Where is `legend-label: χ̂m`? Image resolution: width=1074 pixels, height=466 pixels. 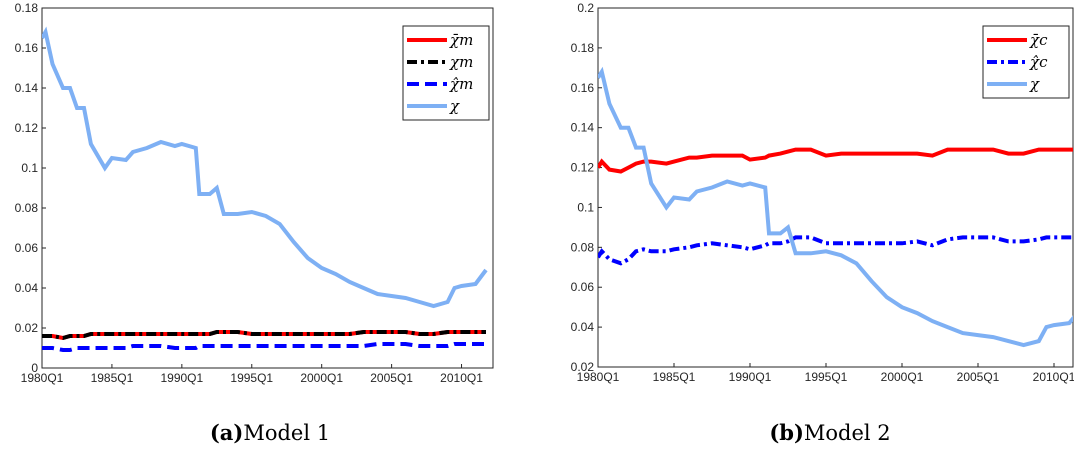
legend-label: χ̂m is located at coordinates (461, 84).